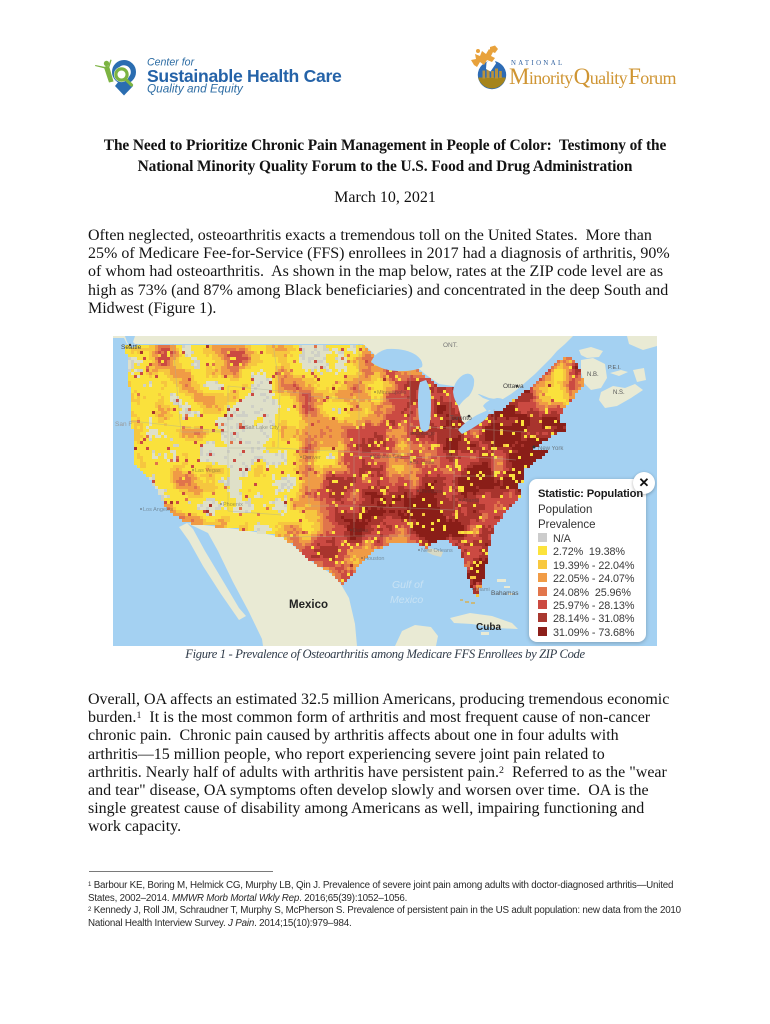 Image resolution: width=770 pixels, height=1024 pixels. I want to click on svg-text: Salt Lake City, so click(262, 428).